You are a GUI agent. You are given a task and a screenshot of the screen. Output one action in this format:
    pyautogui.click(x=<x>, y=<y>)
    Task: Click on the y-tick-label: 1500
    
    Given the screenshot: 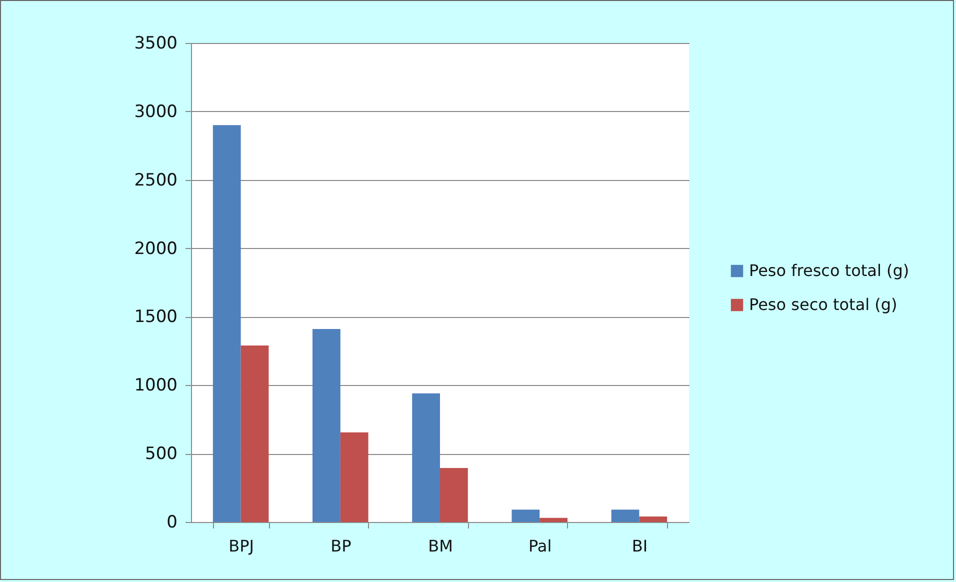 What is the action you would take?
    pyautogui.click(x=156, y=317)
    